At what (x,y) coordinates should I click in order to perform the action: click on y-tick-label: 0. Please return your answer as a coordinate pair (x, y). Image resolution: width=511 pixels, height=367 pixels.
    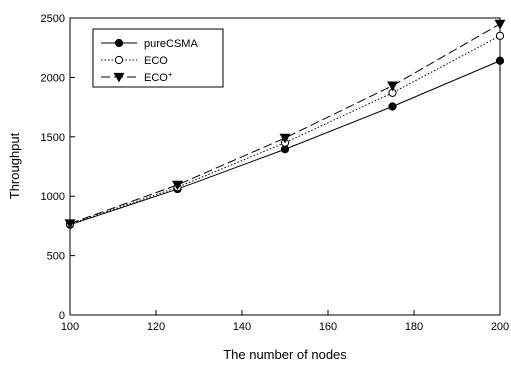
    Looking at the image, I should click on (62, 316).